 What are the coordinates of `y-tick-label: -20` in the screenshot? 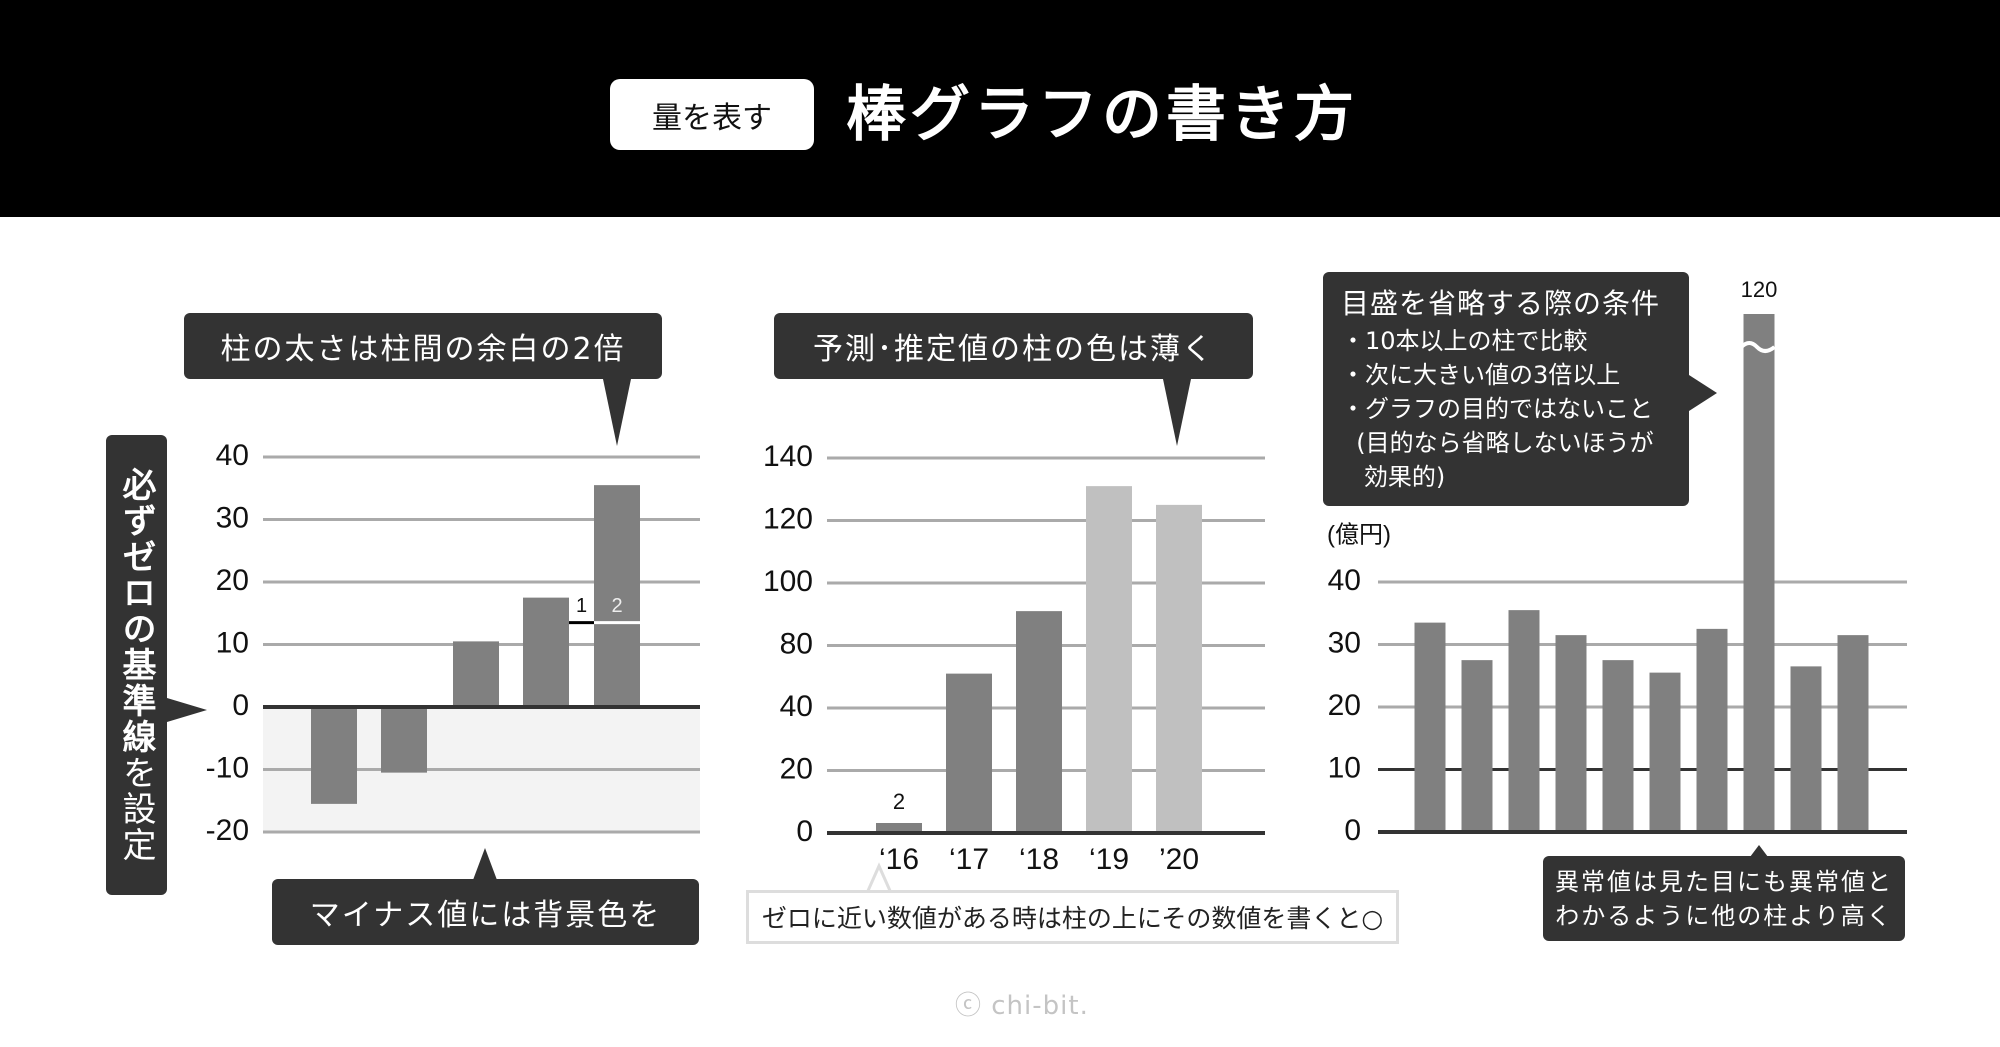 It's located at (227, 830).